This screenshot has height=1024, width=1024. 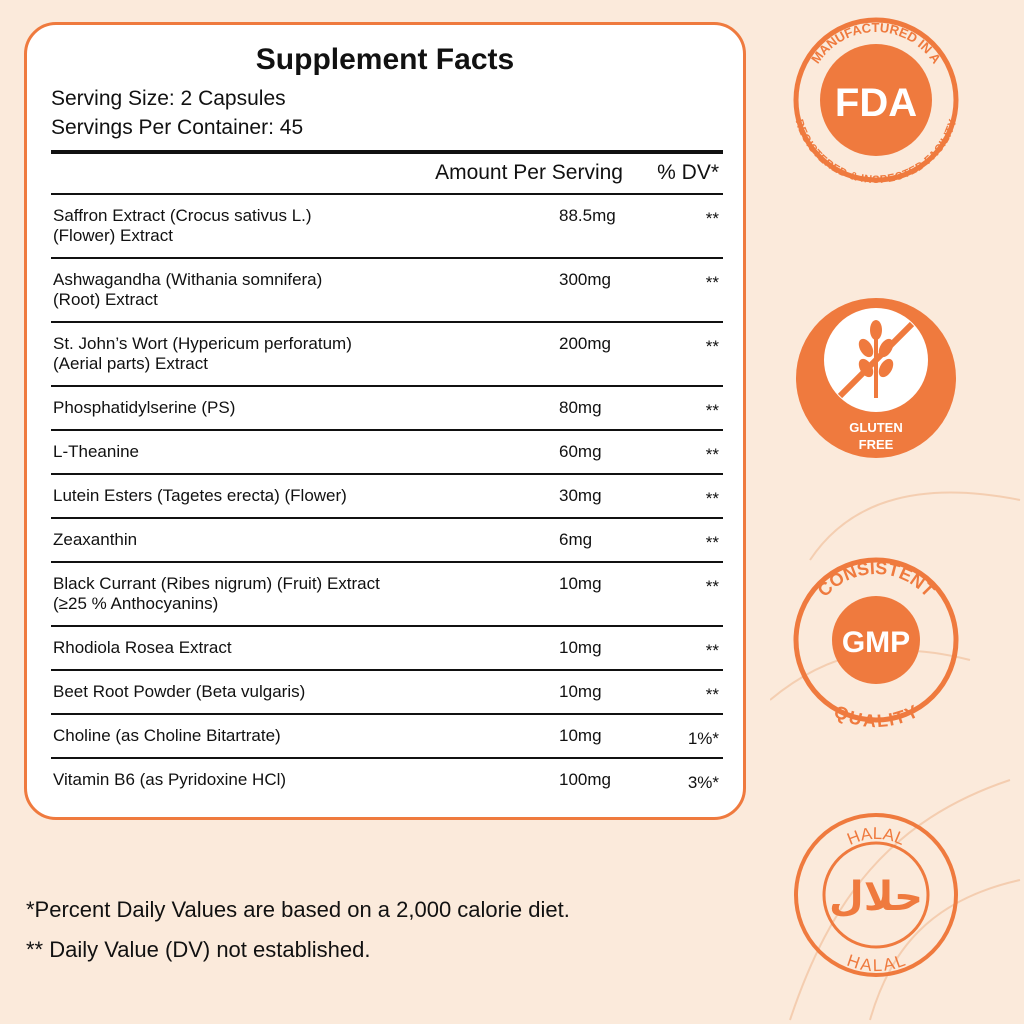 I want to click on amount: 200mg, so click(x=585, y=343).